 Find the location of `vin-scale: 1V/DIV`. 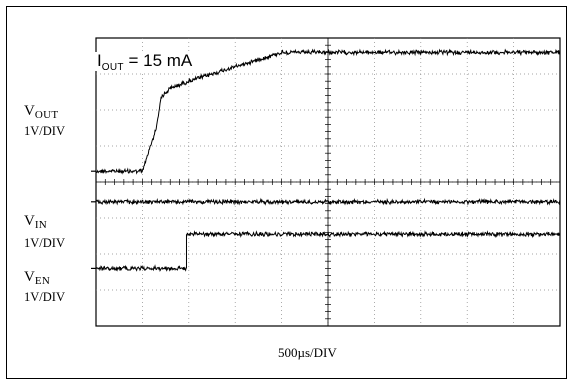

vin-scale: 1V/DIV is located at coordinates (44, 243).